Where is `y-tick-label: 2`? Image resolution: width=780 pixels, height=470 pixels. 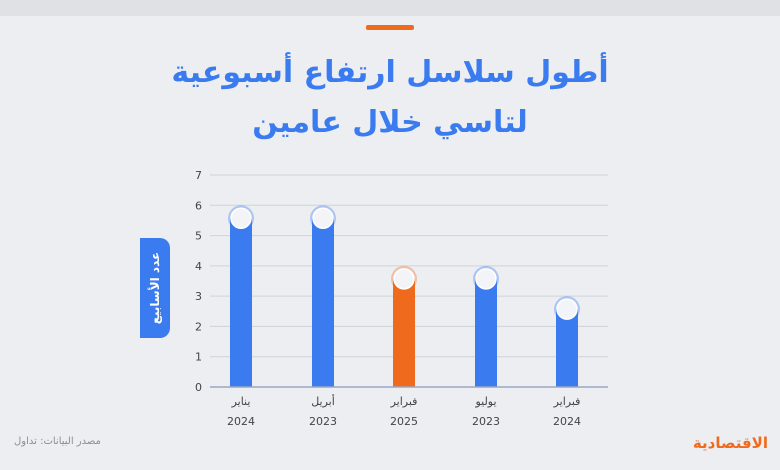
y-tick-label: 2 is located at coordinates (198, 326).